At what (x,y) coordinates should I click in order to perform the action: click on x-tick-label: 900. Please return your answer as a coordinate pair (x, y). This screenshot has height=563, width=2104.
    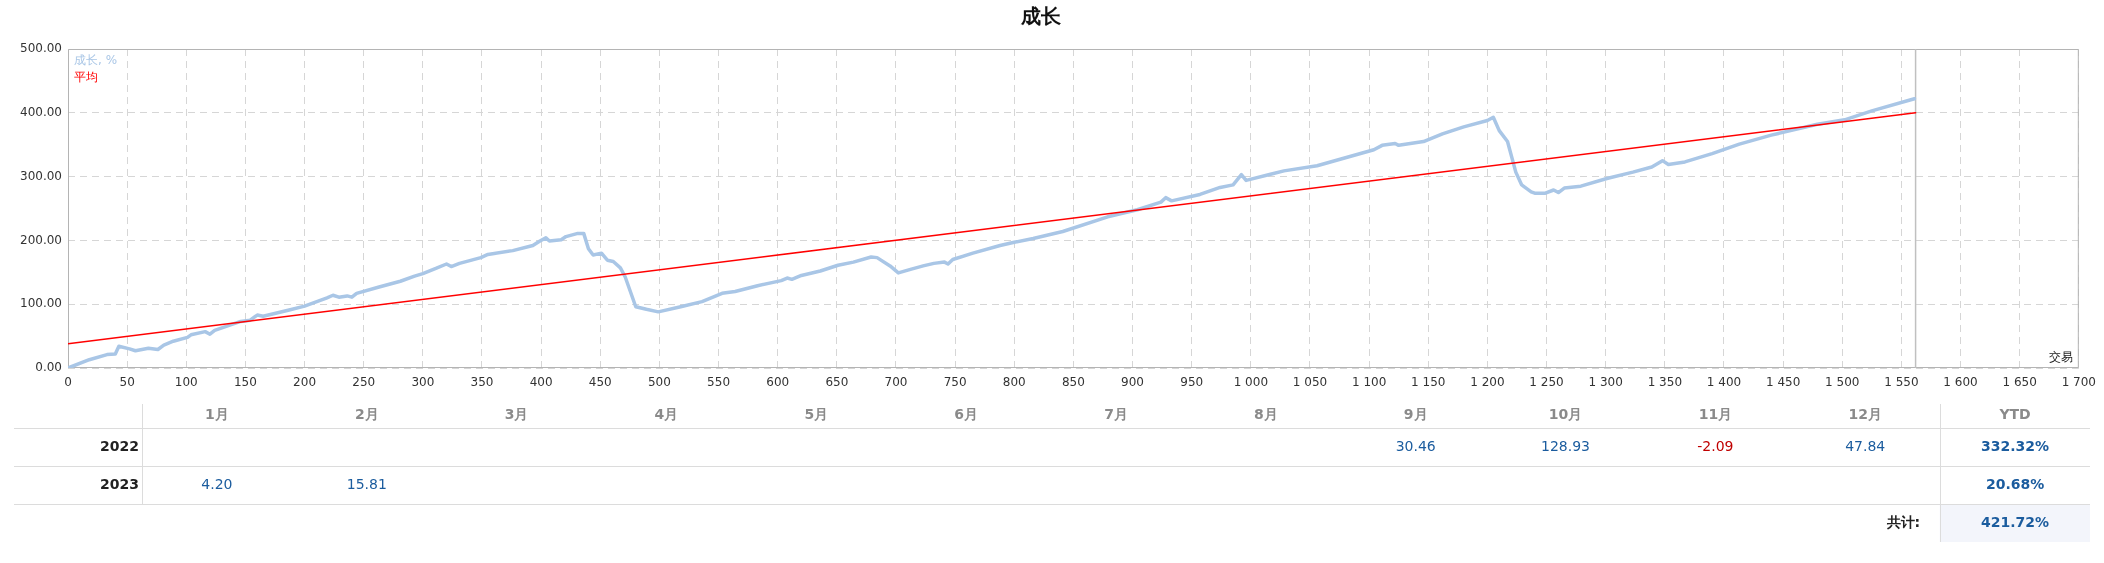
    Looking at the image, I should click on (1133, 382).